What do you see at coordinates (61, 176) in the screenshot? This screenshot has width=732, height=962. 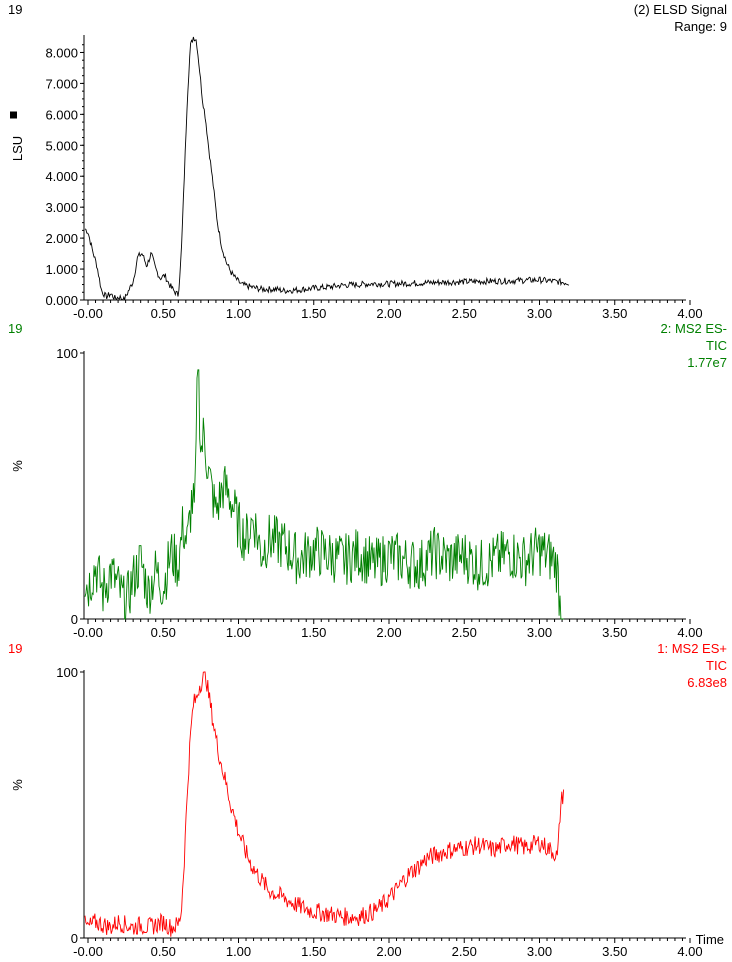 I see `y-tick-label: 4.000` at bounding box center [61, 176].